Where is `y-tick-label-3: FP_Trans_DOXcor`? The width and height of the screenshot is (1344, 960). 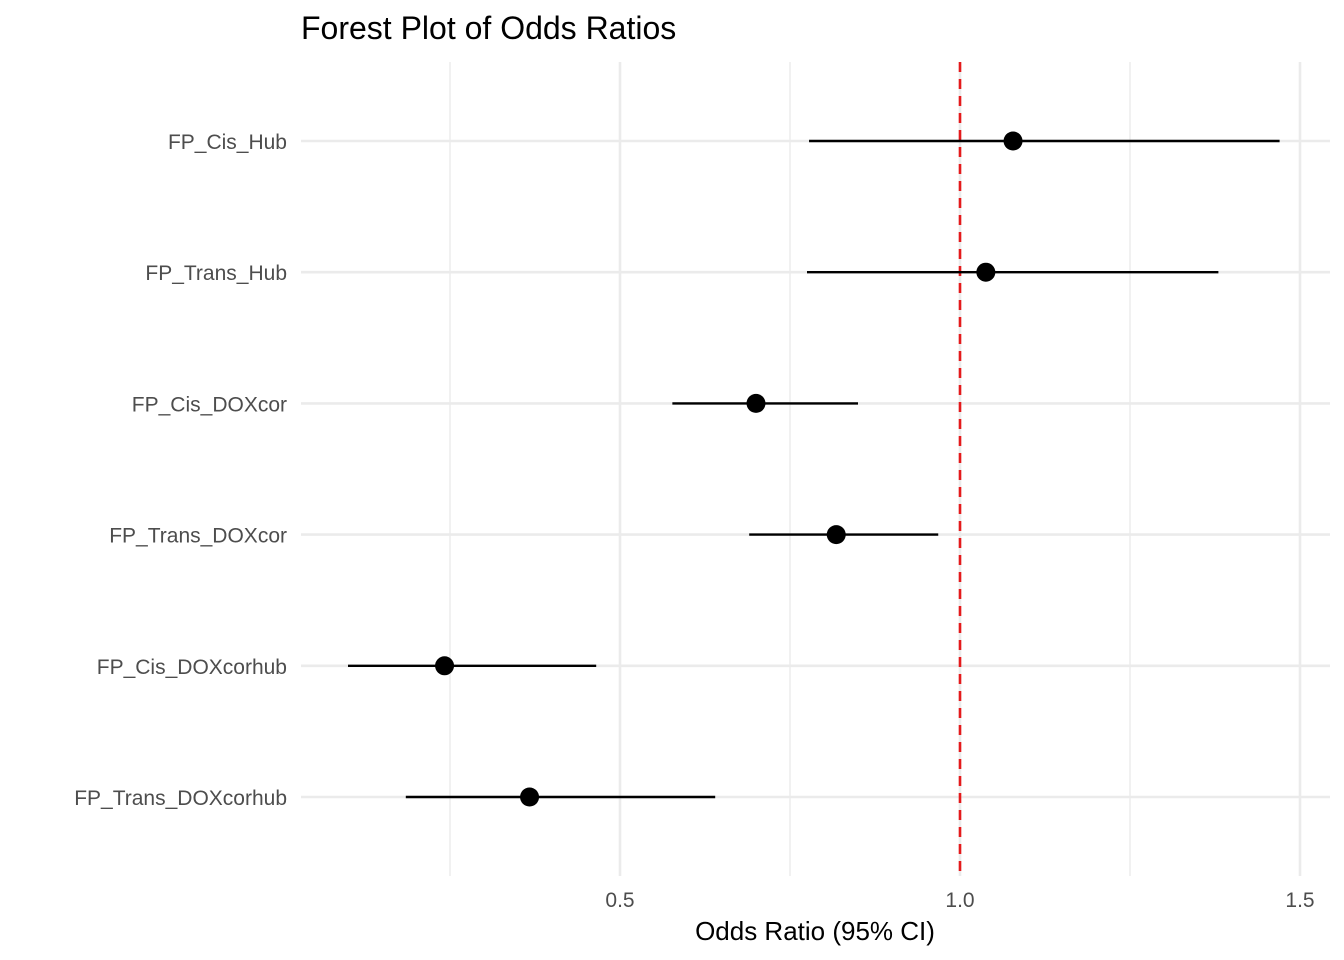 y-tick-label-3: FP_Trans_DOXcor is located at coordinates (198, 536).